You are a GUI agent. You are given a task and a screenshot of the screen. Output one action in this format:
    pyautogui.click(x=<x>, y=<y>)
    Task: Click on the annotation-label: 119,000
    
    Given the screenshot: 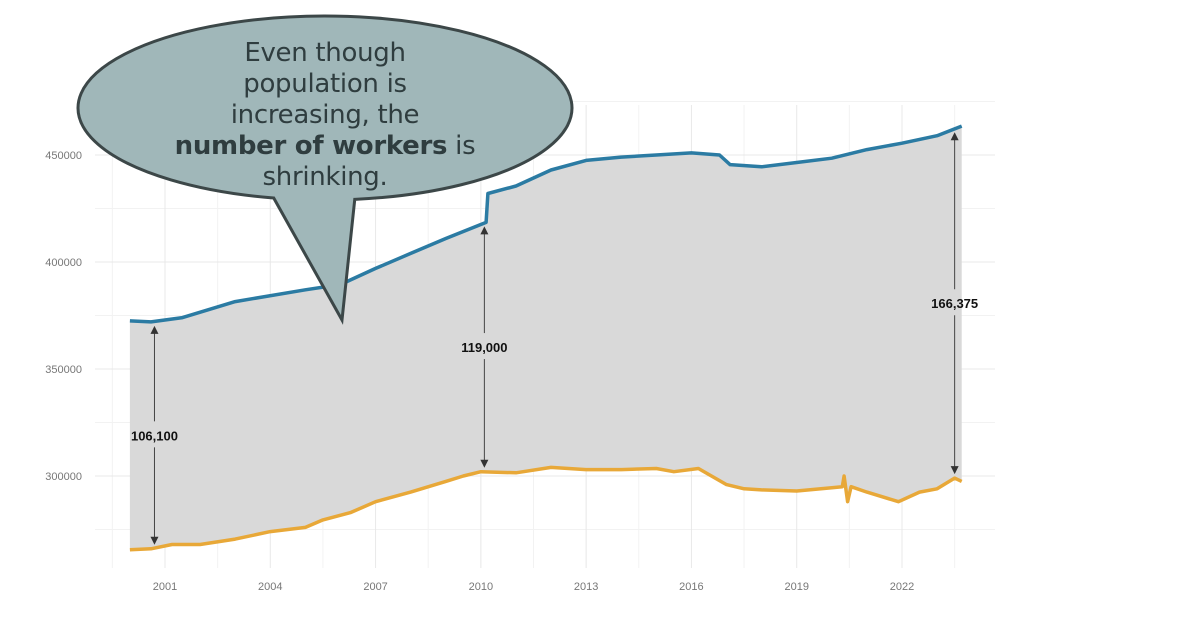 What is the action you would take?
    pyautogui.click(x=484, y=347)
    